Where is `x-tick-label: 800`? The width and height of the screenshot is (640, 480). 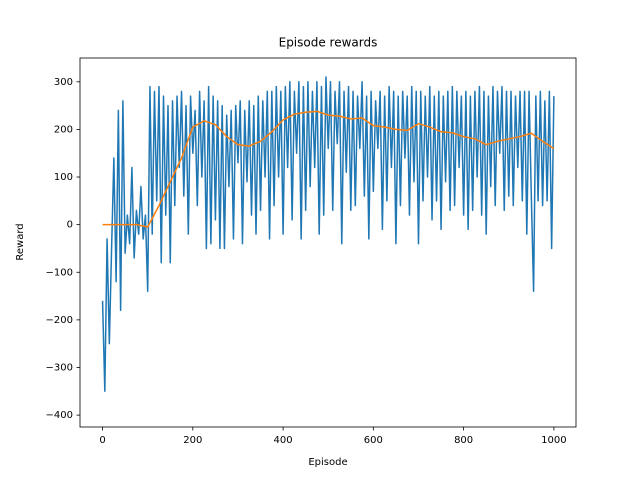
x-tick-label: 800 is located at coordinates (463, 440).